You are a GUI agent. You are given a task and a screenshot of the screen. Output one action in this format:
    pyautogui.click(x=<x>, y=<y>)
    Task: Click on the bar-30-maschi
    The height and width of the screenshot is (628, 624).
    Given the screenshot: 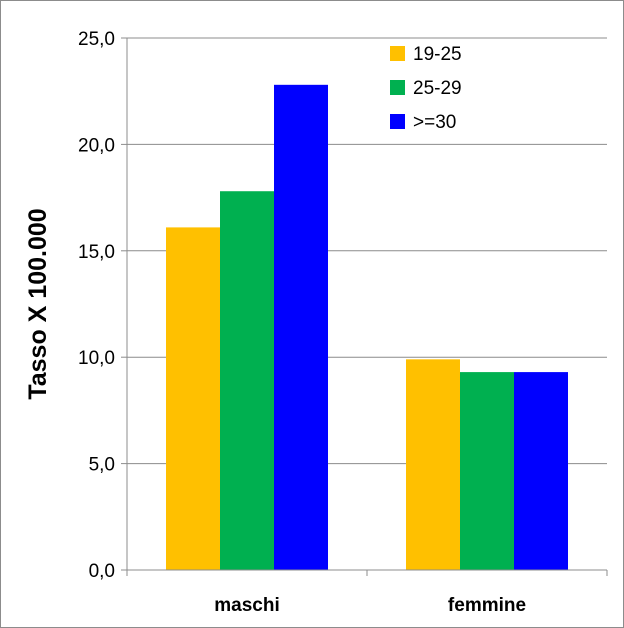 What is the action you would take?
    pyautogui.click(x=301, y=327)
    